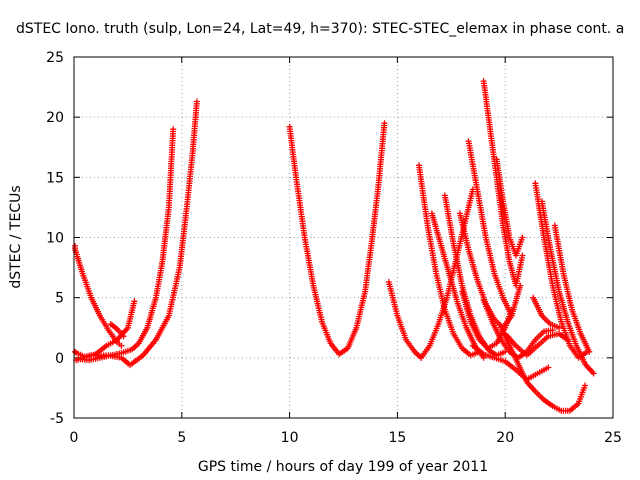 The height and width of the screenshot is (480, 640). I want to click on y-tick-label: 0, so click(59, 359).